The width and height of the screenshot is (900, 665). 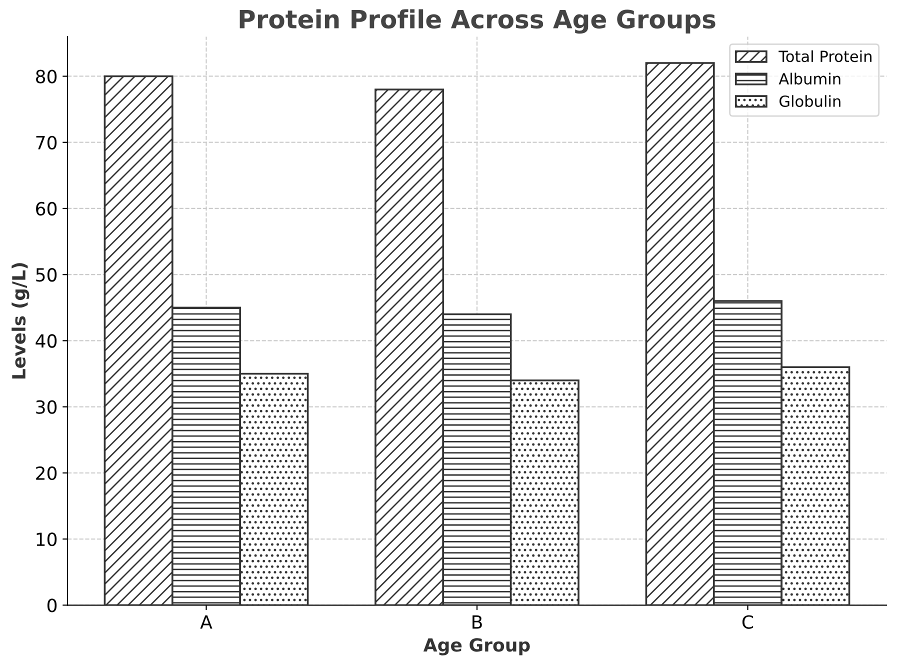 I want to click on legend-label: Albumin, so click(x=809, y=78).